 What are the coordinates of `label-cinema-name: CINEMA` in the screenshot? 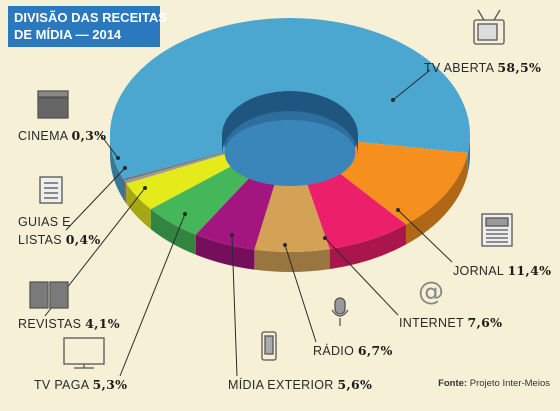 It's located at (43, 136).